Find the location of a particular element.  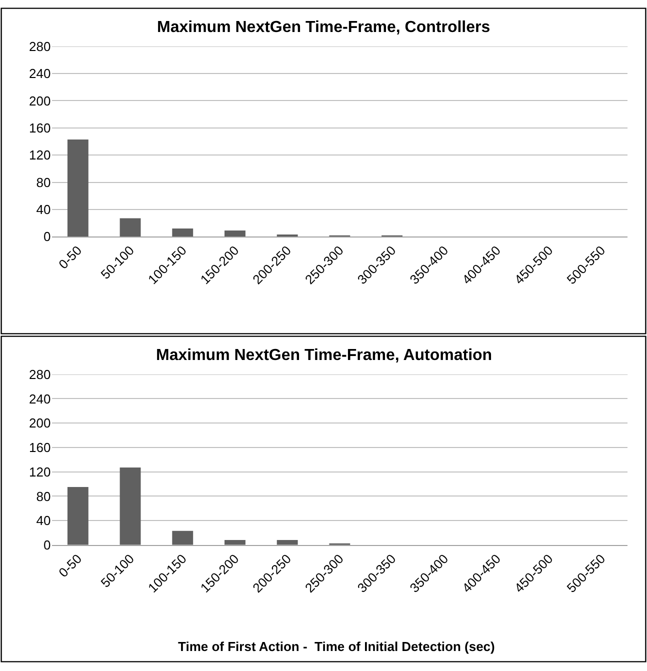

x-axis-title: Time of First Action - Time of Initial Detection (sec) is located at coordinates (336, 646).